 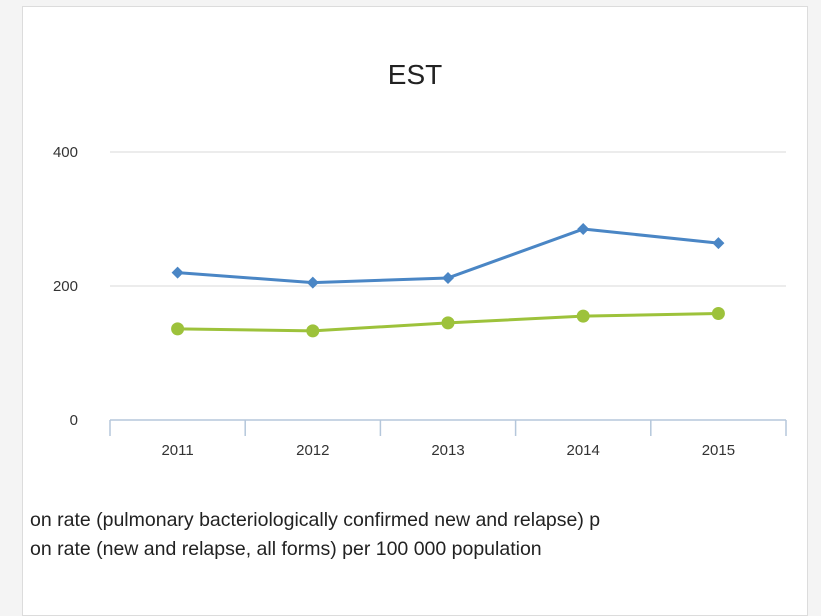 I want to click on data-point-s2-2014, so click(x=583, y=316).